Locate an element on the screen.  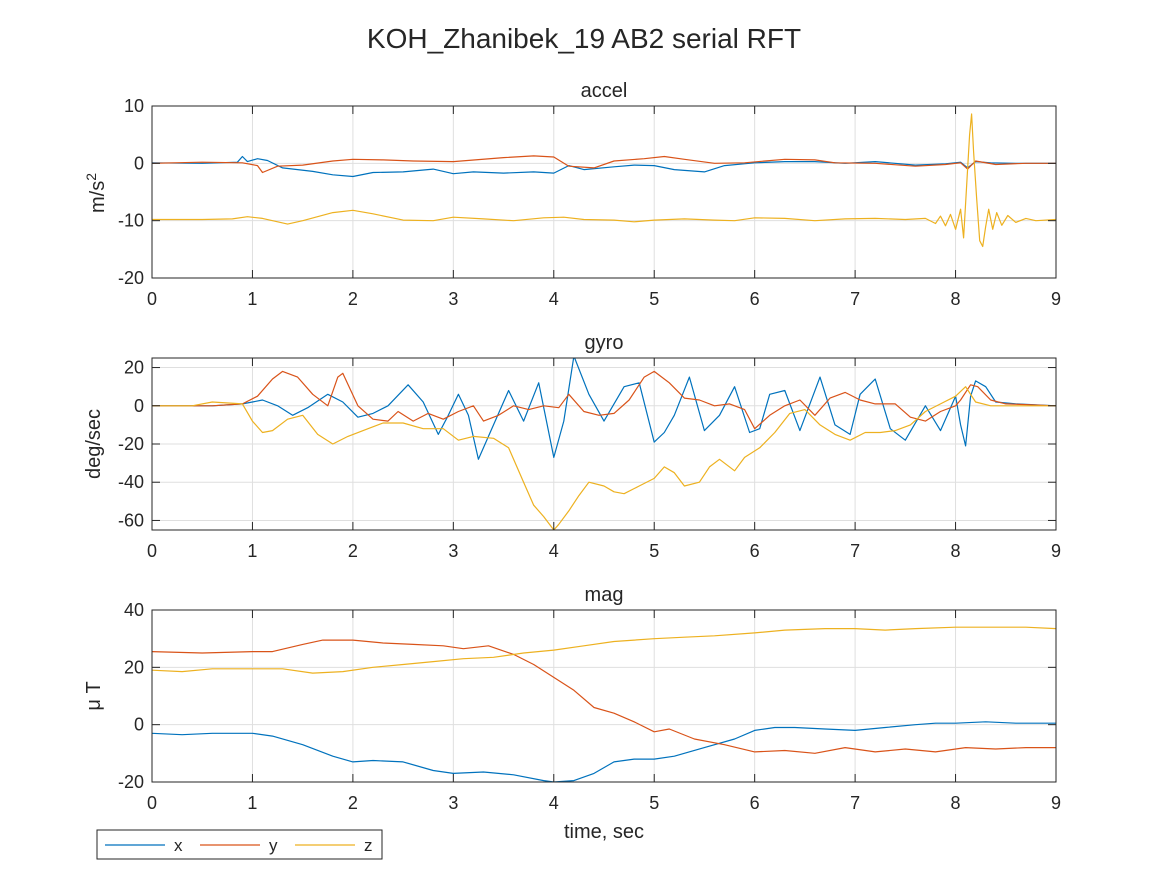
gyro-series-y is located at coordinates (604, 400).